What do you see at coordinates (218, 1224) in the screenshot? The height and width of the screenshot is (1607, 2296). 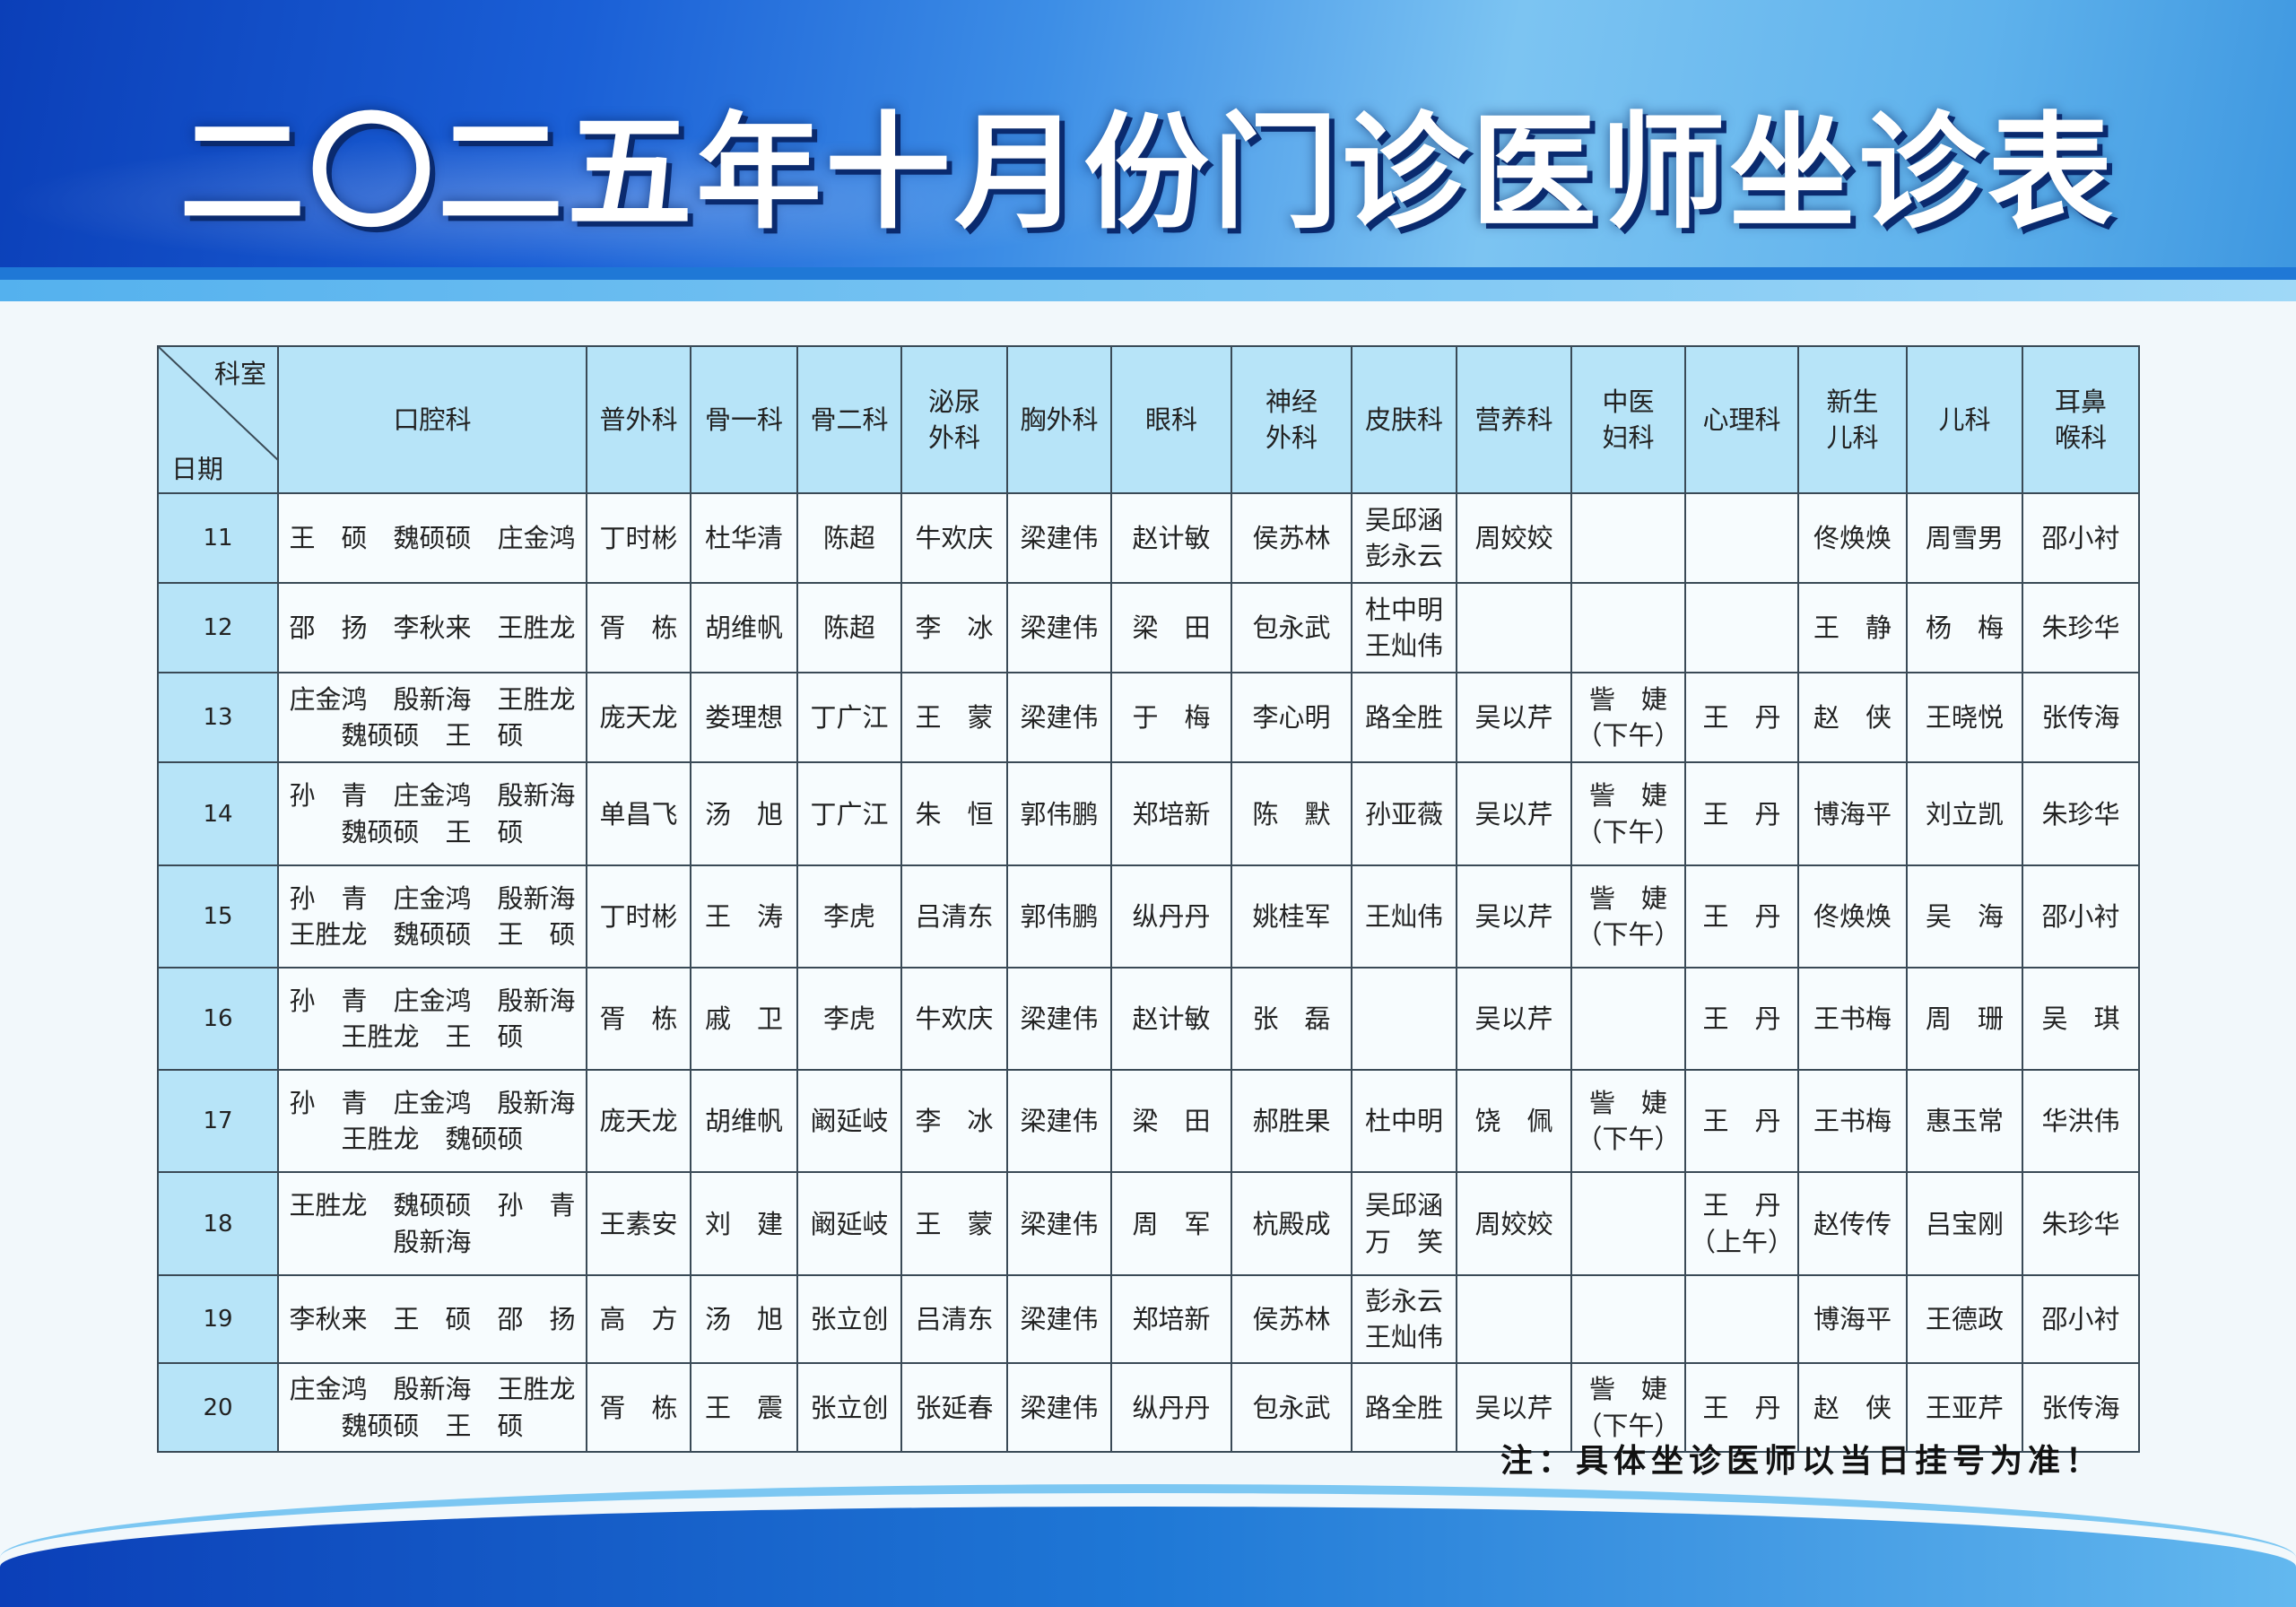 I see `date-cell: 18` at bounding box center [218, 1224].